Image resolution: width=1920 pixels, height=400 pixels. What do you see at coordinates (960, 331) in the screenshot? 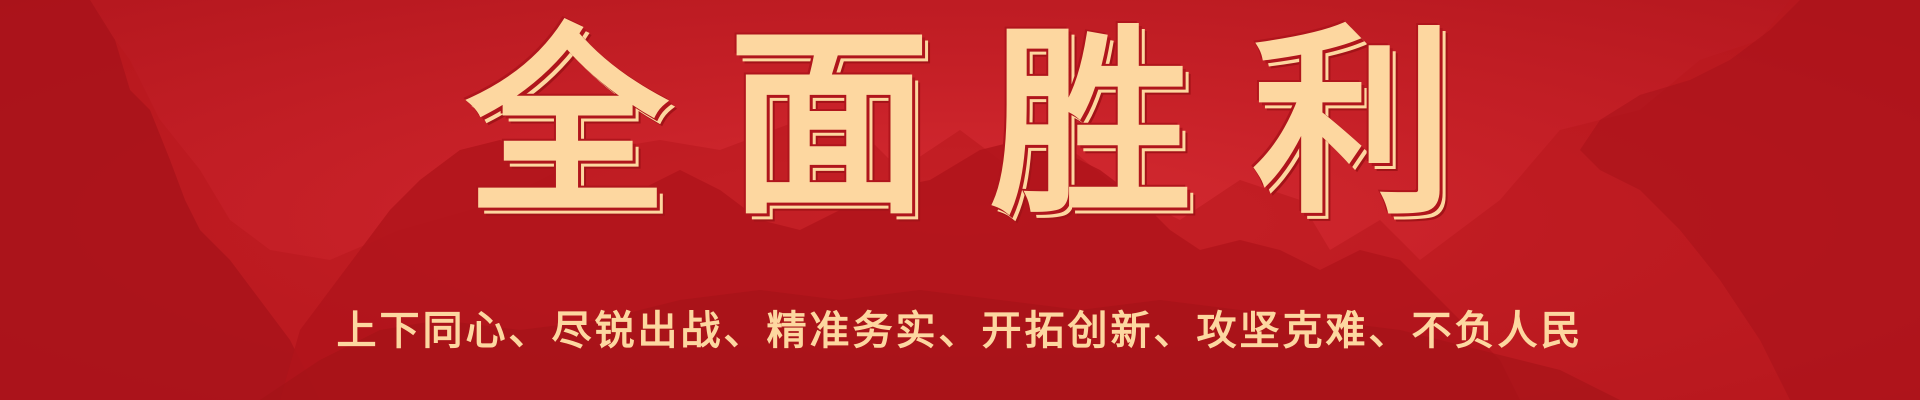
I see `slogan: 上下同心、尽锐出战、精准务实、开拓创新、攻坚克难、不负人民` at bounding box center [960, 331].